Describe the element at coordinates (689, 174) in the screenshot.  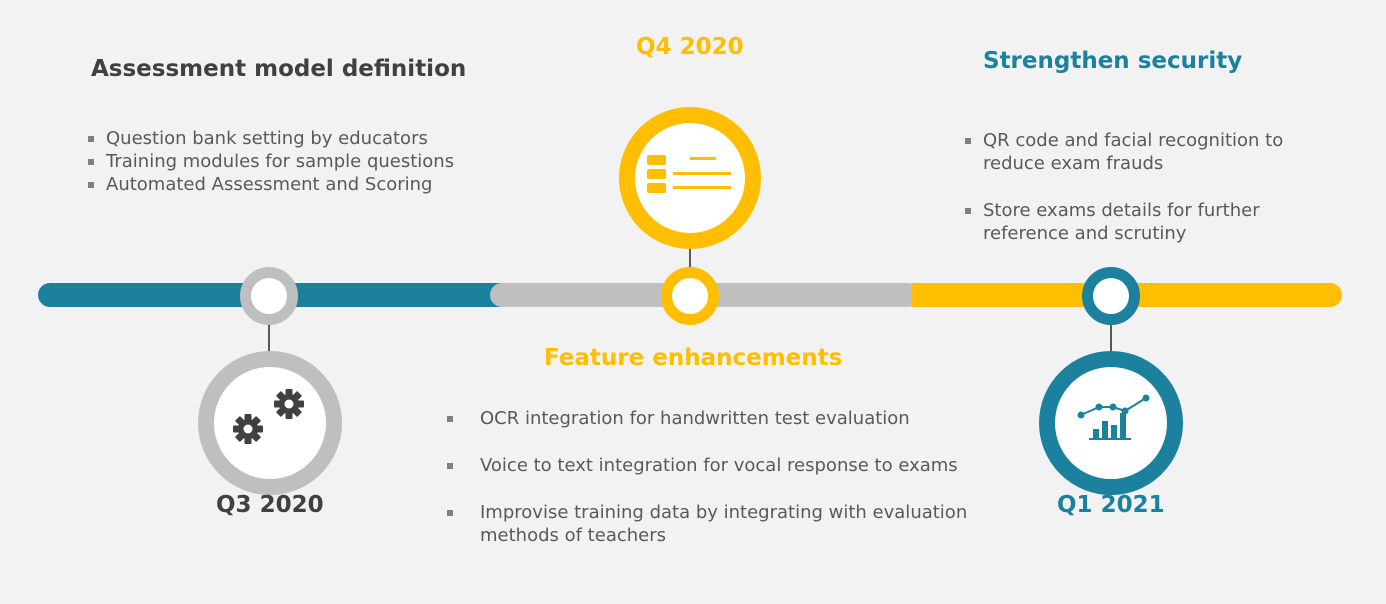
I see `list-icon` at that location.